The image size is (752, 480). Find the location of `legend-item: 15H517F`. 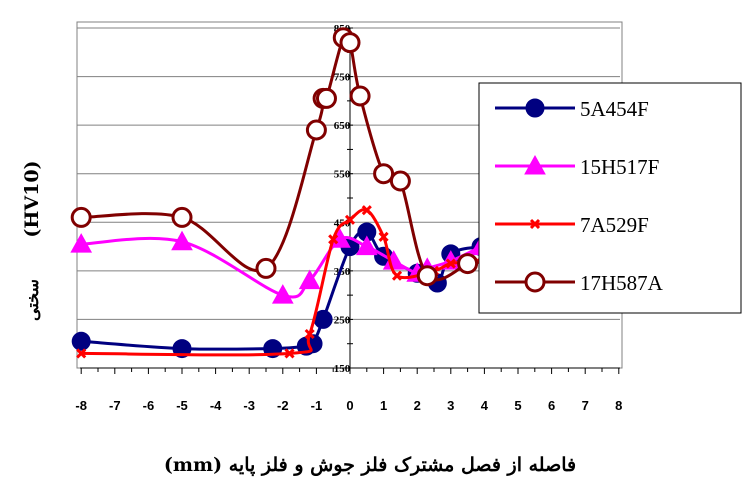

legend-item: 15H517F is located at coordinates (577, 166).